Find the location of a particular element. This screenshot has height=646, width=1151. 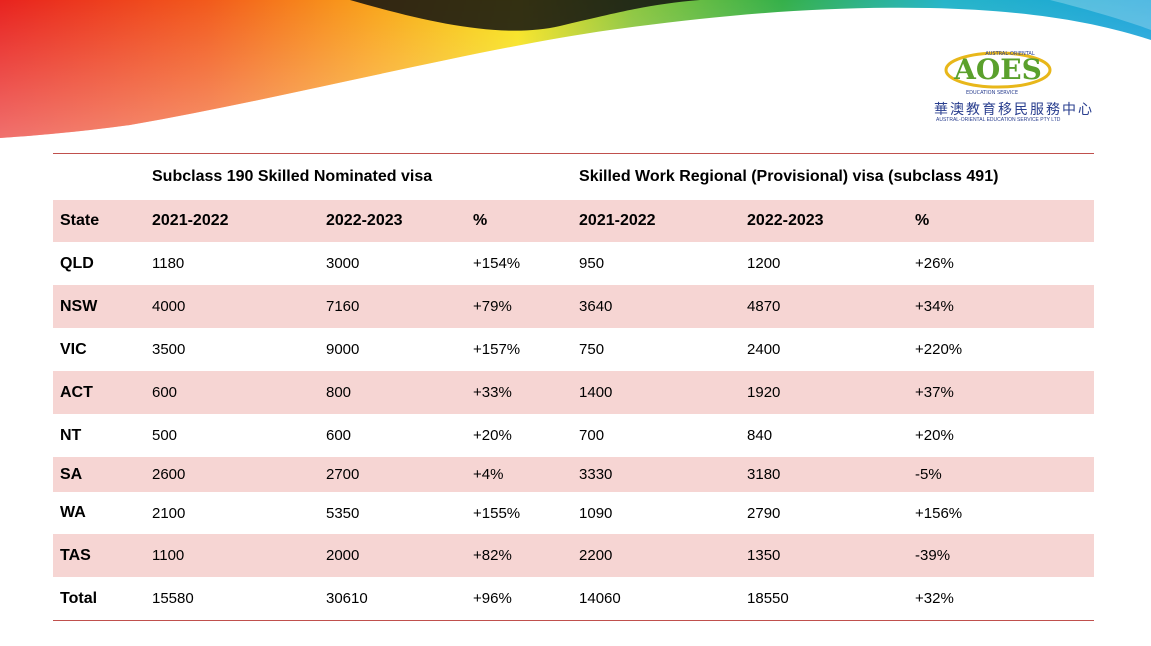

table-cell: +4% is located at coordinates (519, 474).